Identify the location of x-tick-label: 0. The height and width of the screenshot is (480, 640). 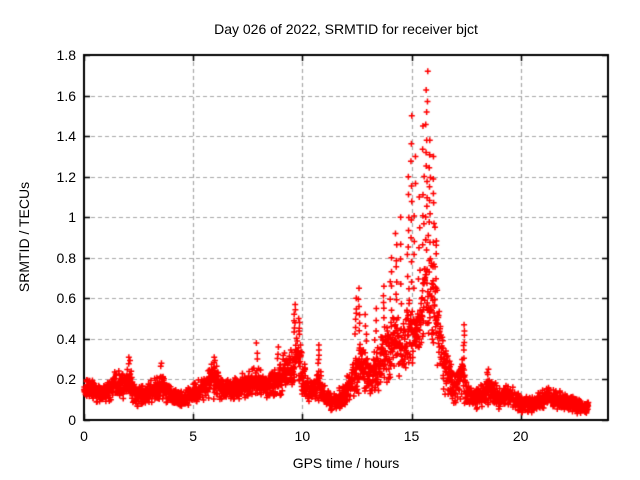
(84, 436).